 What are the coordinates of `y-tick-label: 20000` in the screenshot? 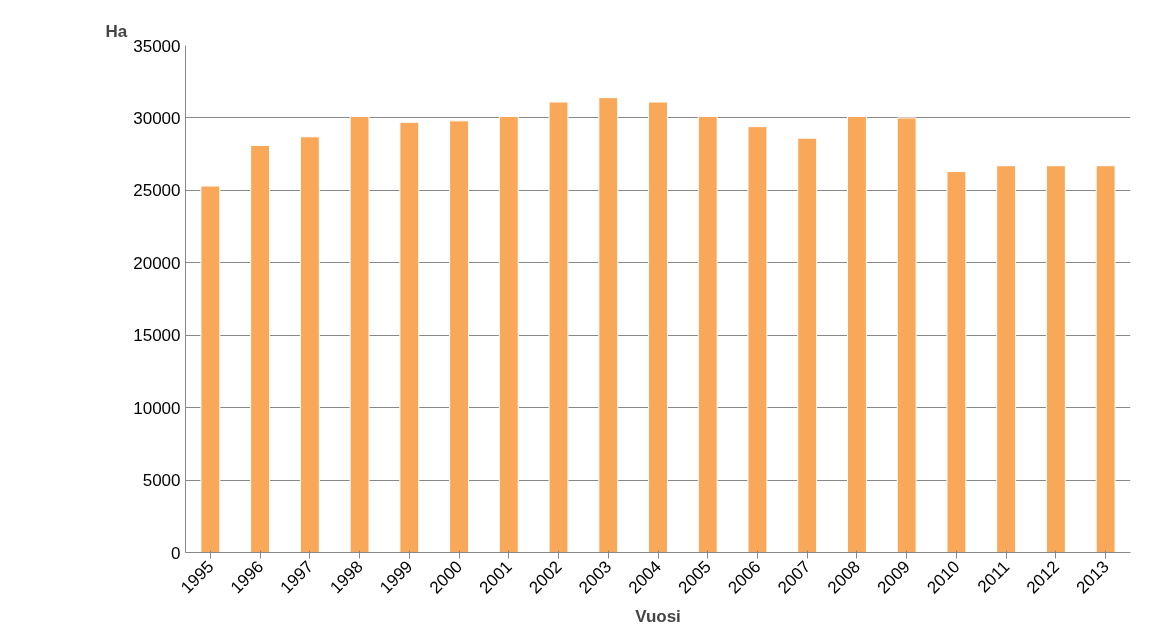 It's located at (157, 263).